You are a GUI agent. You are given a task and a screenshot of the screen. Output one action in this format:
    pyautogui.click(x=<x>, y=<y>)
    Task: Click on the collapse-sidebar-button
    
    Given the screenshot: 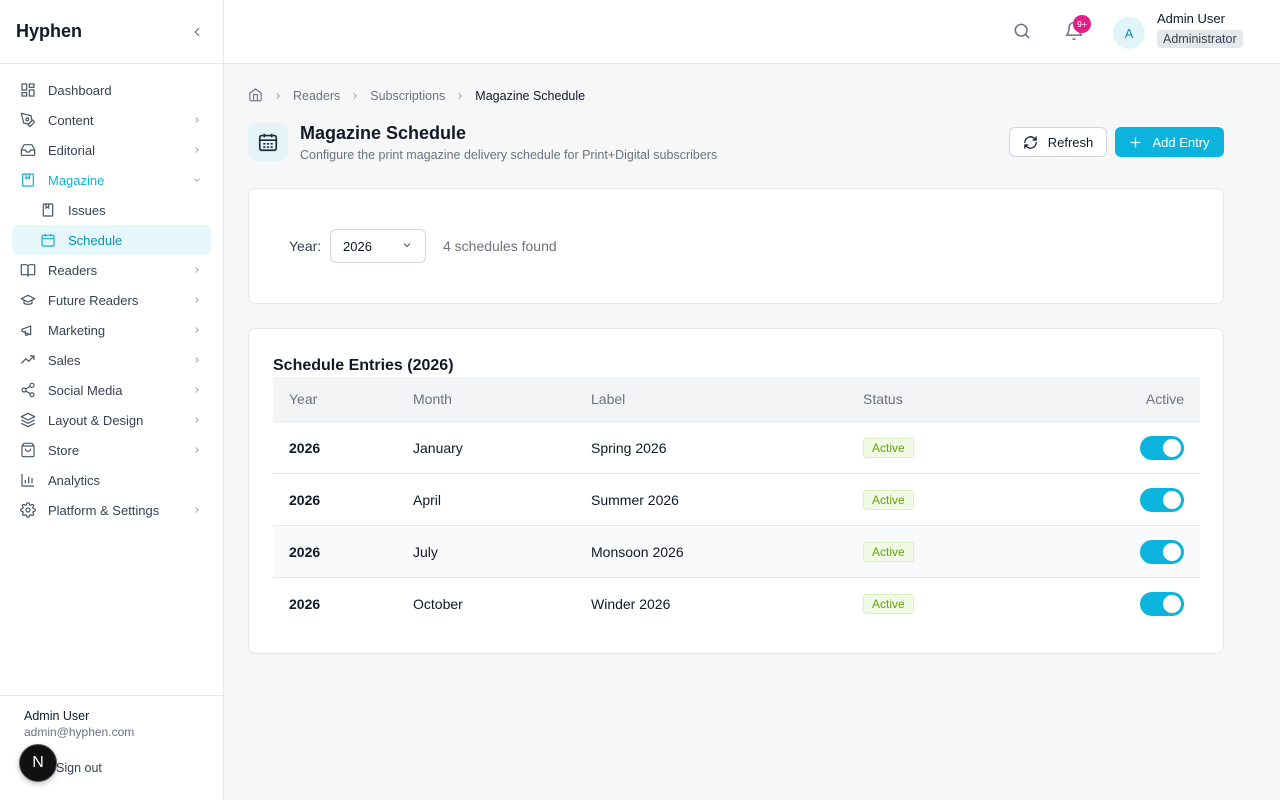 What is the action you would take?
    pyautogui.click(x=197, y=32)
    